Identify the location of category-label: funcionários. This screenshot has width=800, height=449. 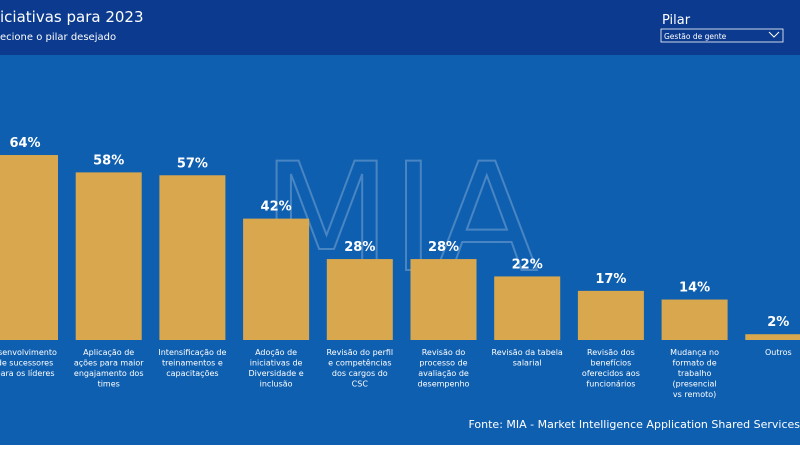
(610, 384).